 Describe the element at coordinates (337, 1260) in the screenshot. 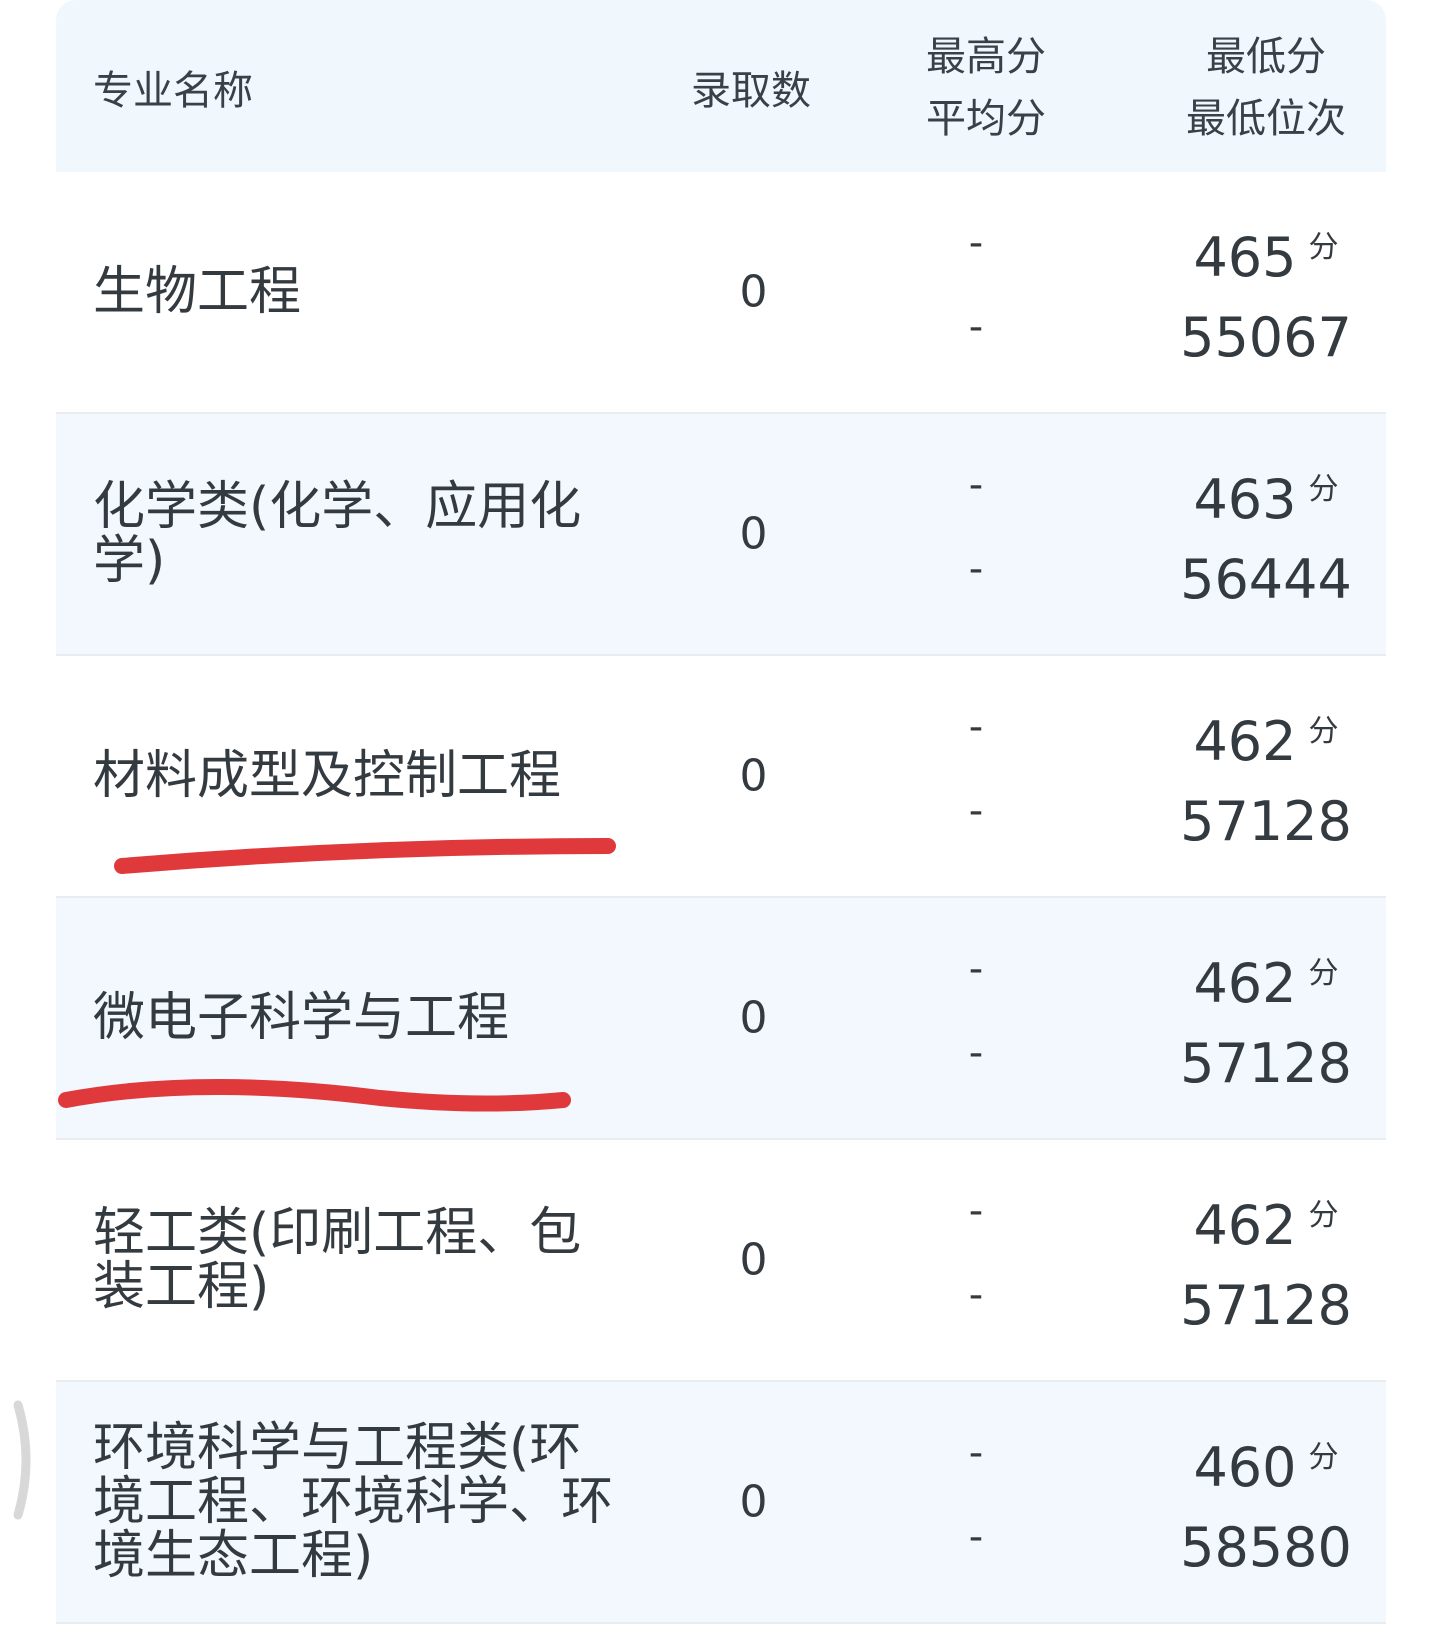

I see `major-name: 轻工类(印刷工程、包装工程)` at that location.